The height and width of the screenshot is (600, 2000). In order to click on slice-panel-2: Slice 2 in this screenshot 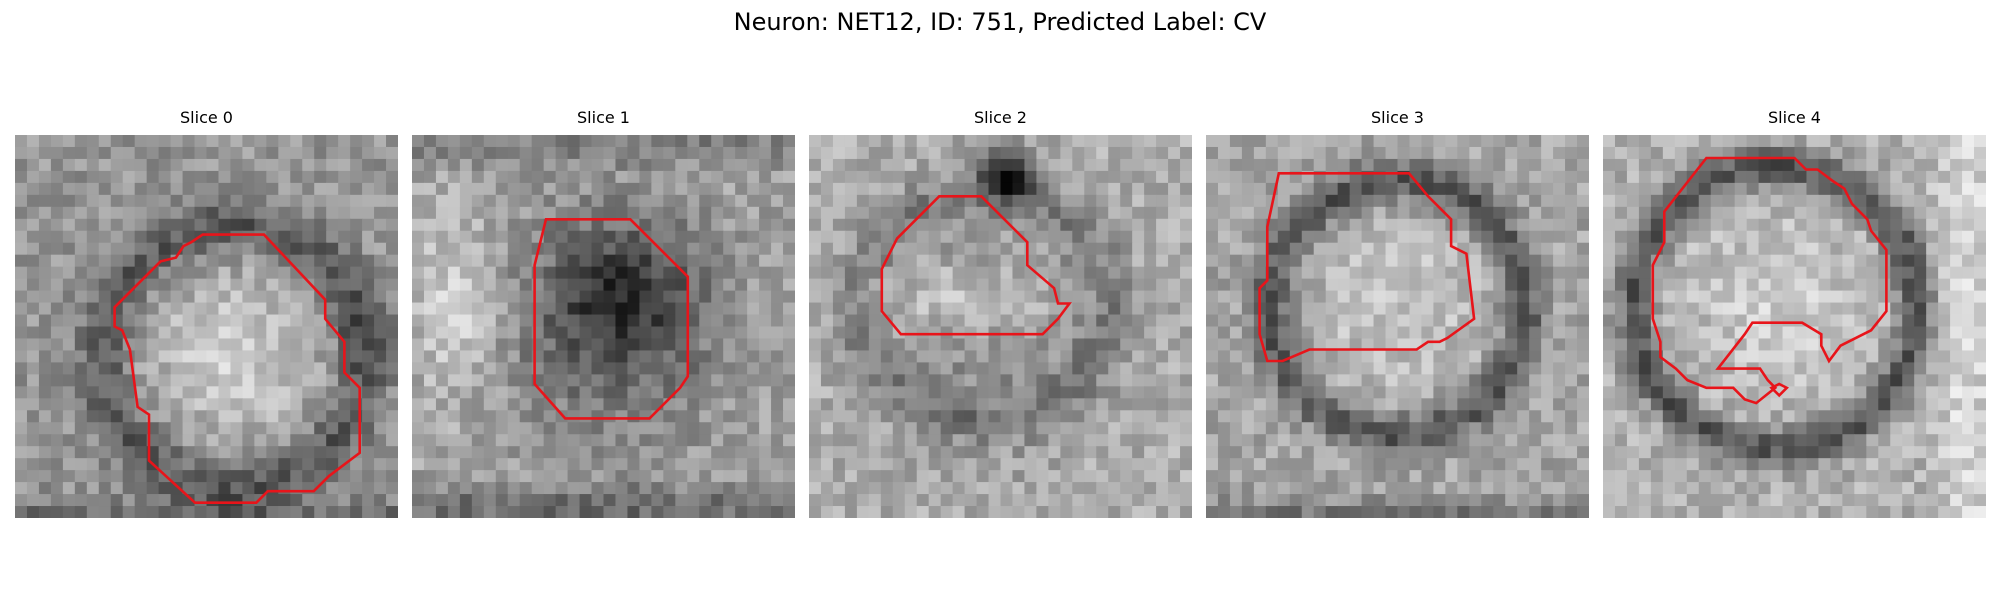, I will do `click(1000, 313)`.